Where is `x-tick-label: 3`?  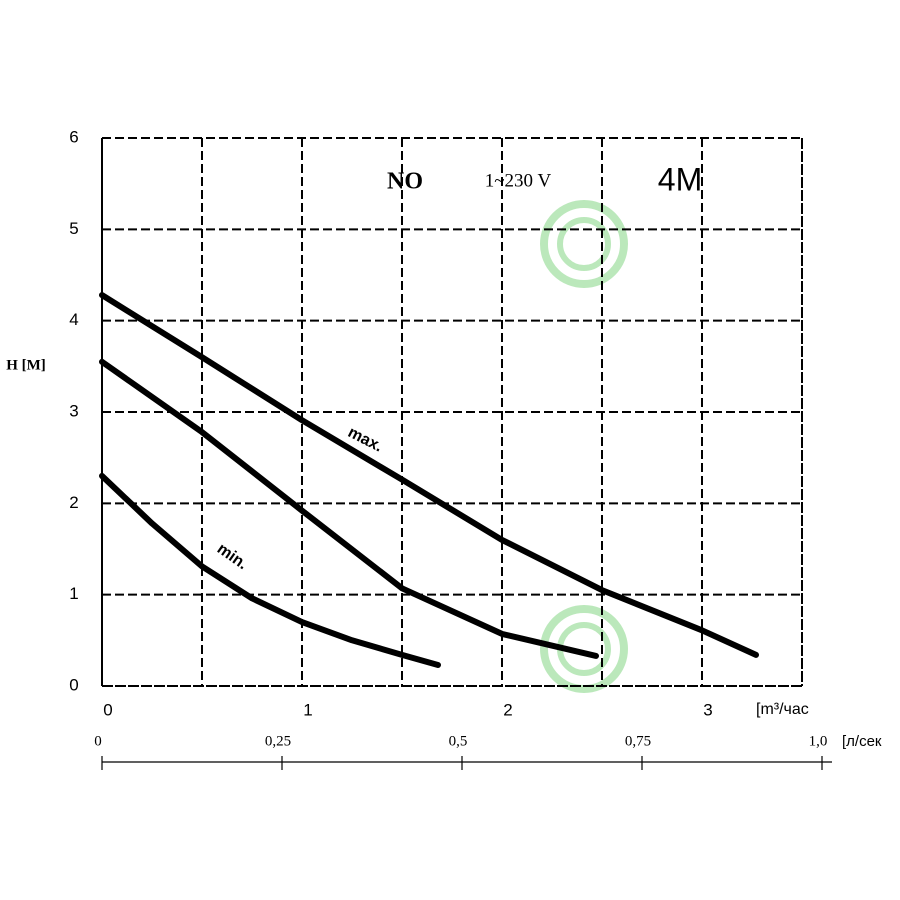
x-tick-label: 3 is located at coordinates (707, 709).